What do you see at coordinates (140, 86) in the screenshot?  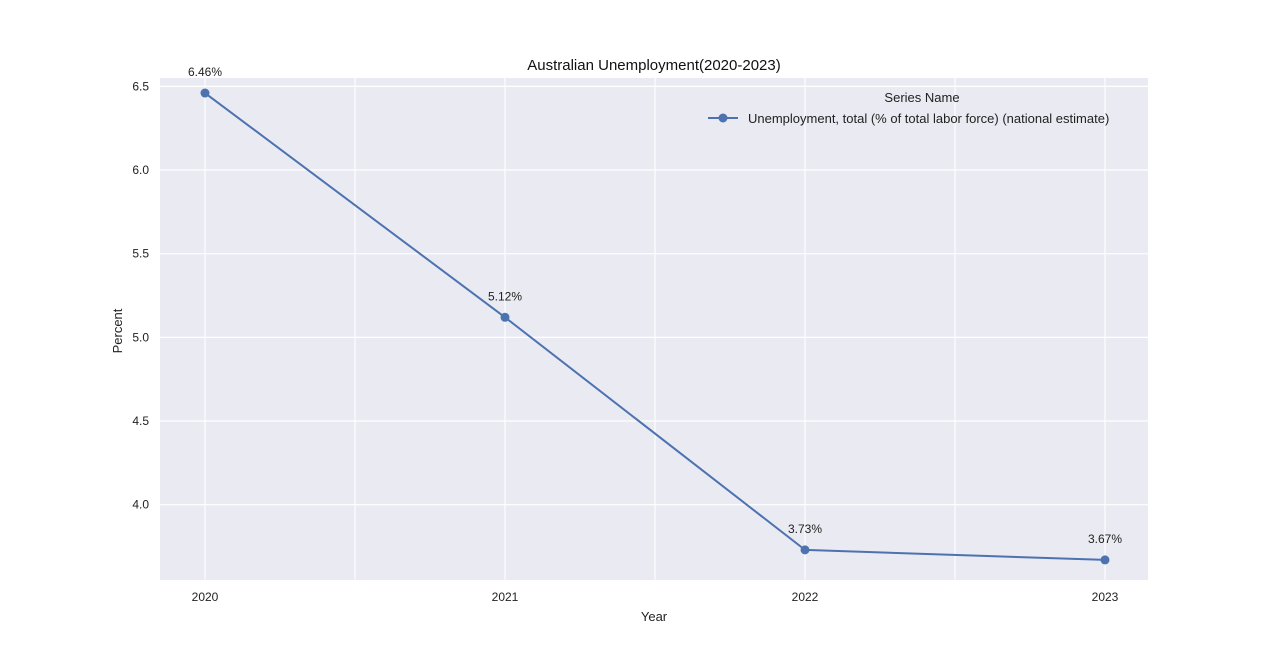 I see `y-tick-label: 6.5` at bounding box center [140, 86].